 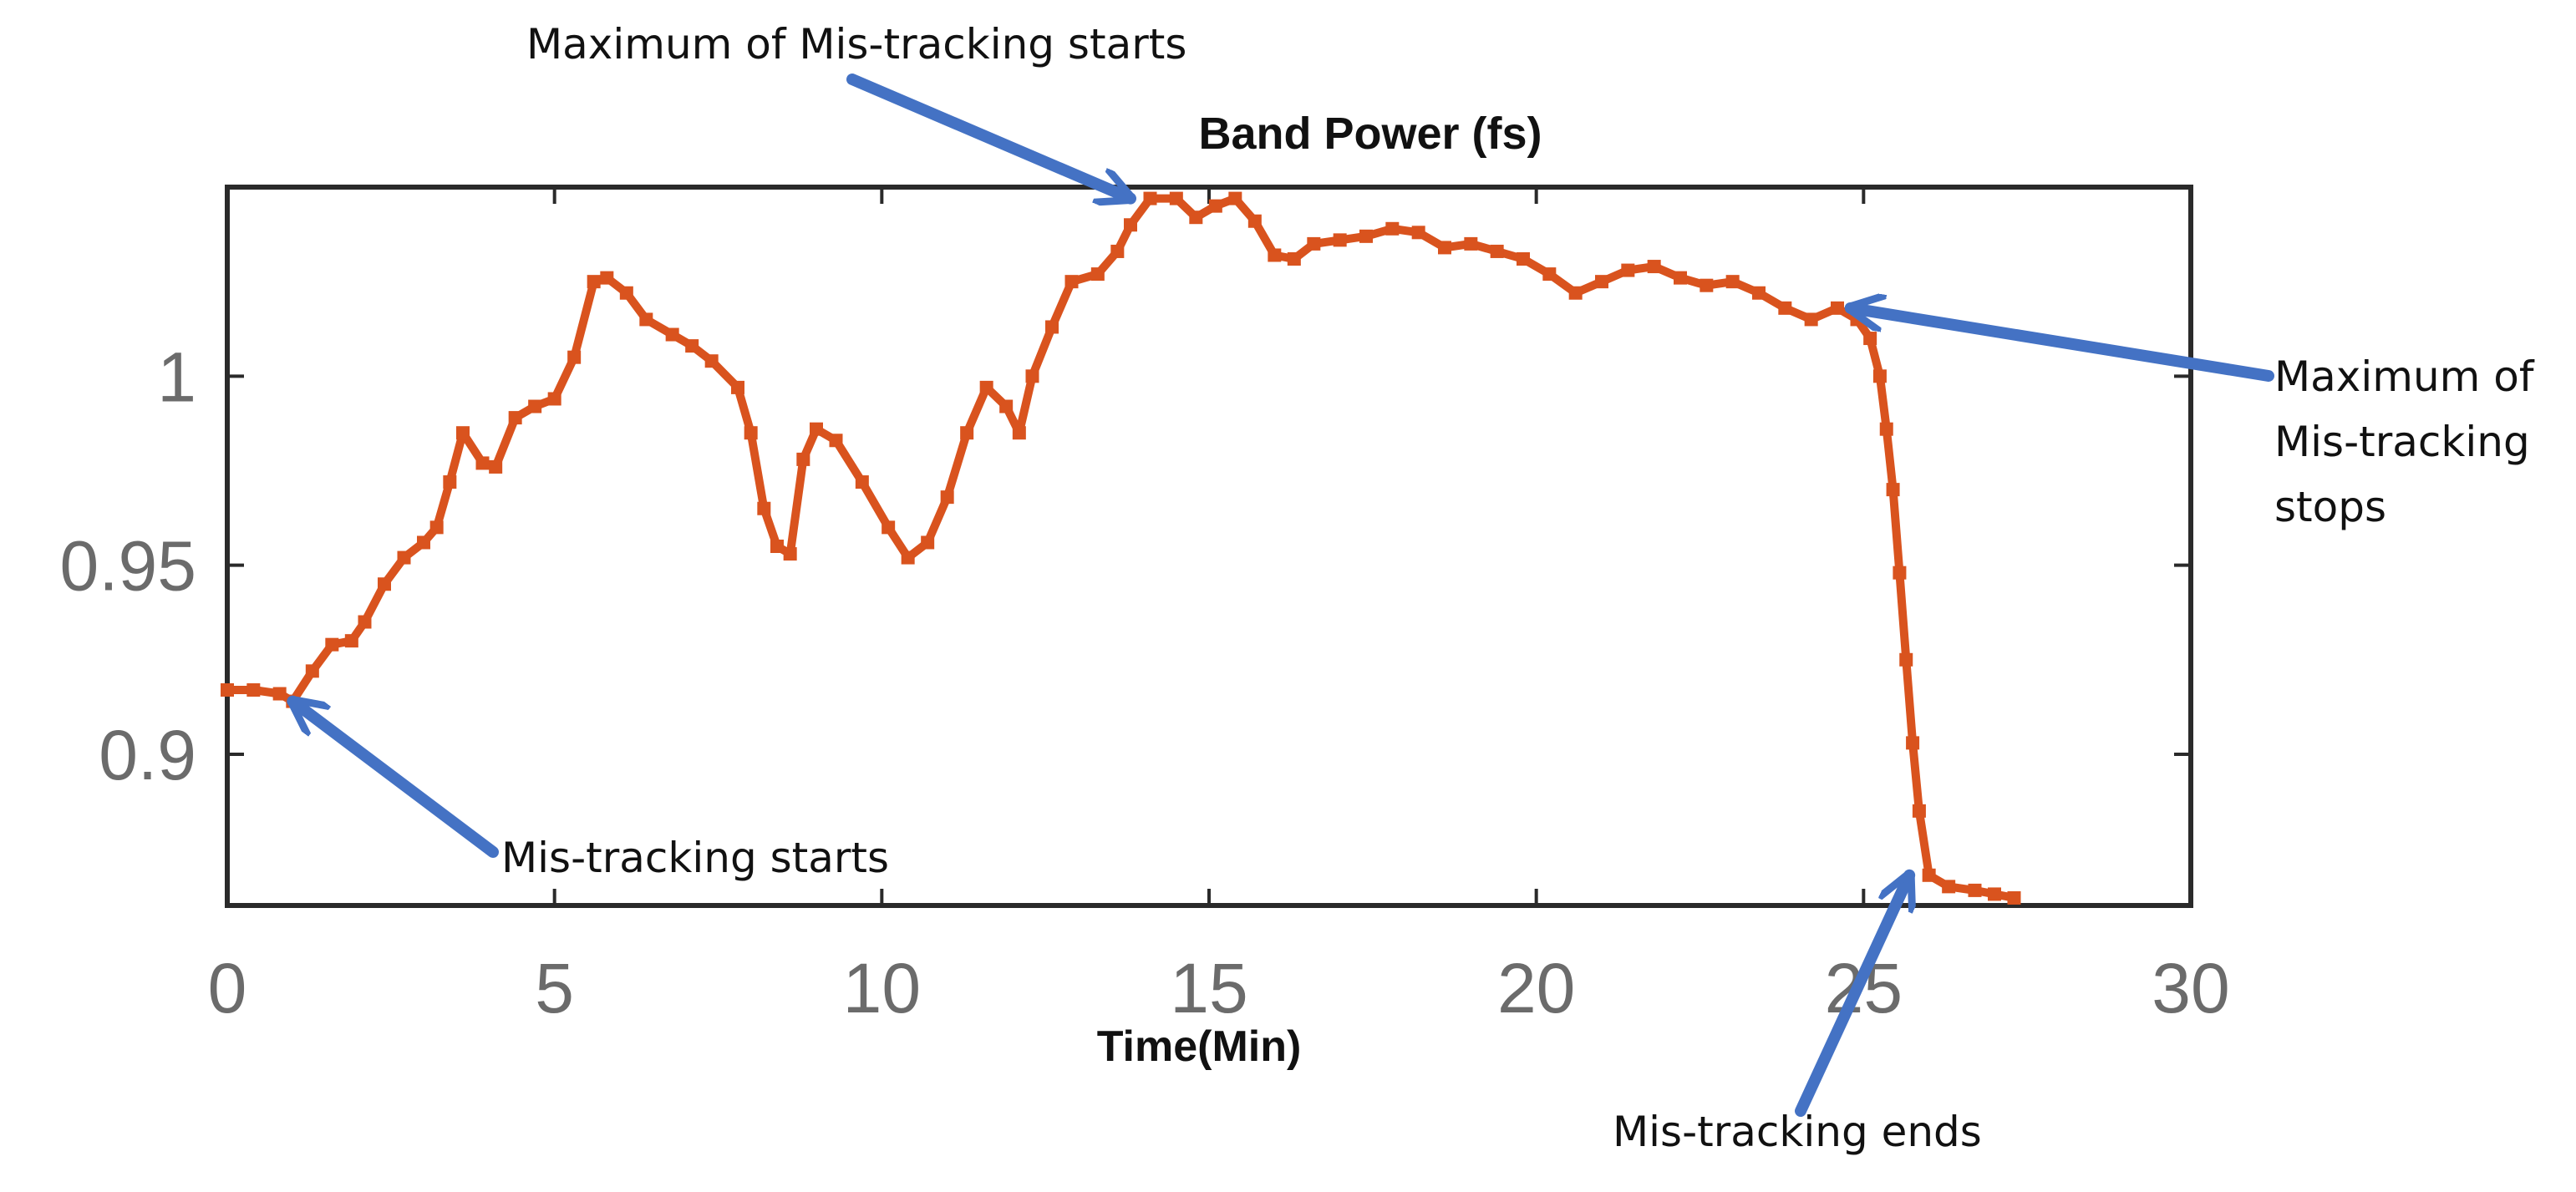 What do you see at coordinates (2330, 507) in the screenshot?
I see `annotation-text: stops` at bounding box center [2330, 507].